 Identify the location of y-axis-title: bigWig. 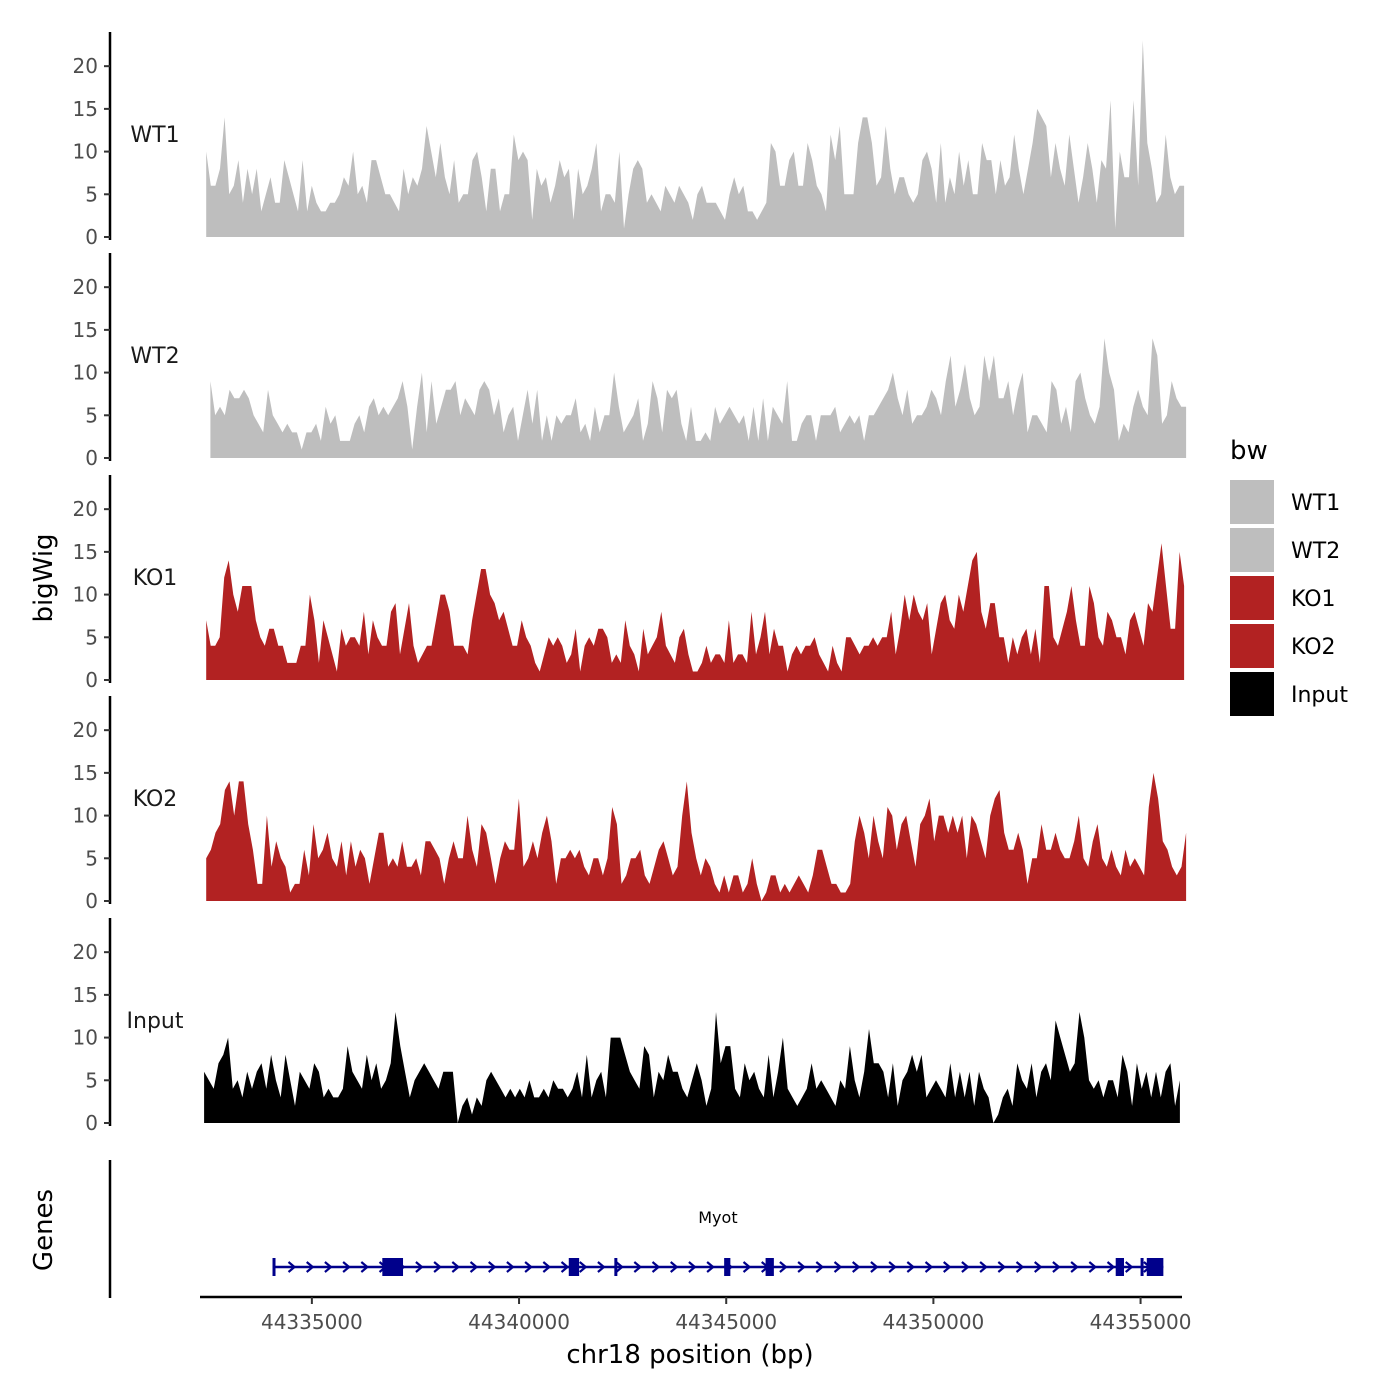
(44, 577).